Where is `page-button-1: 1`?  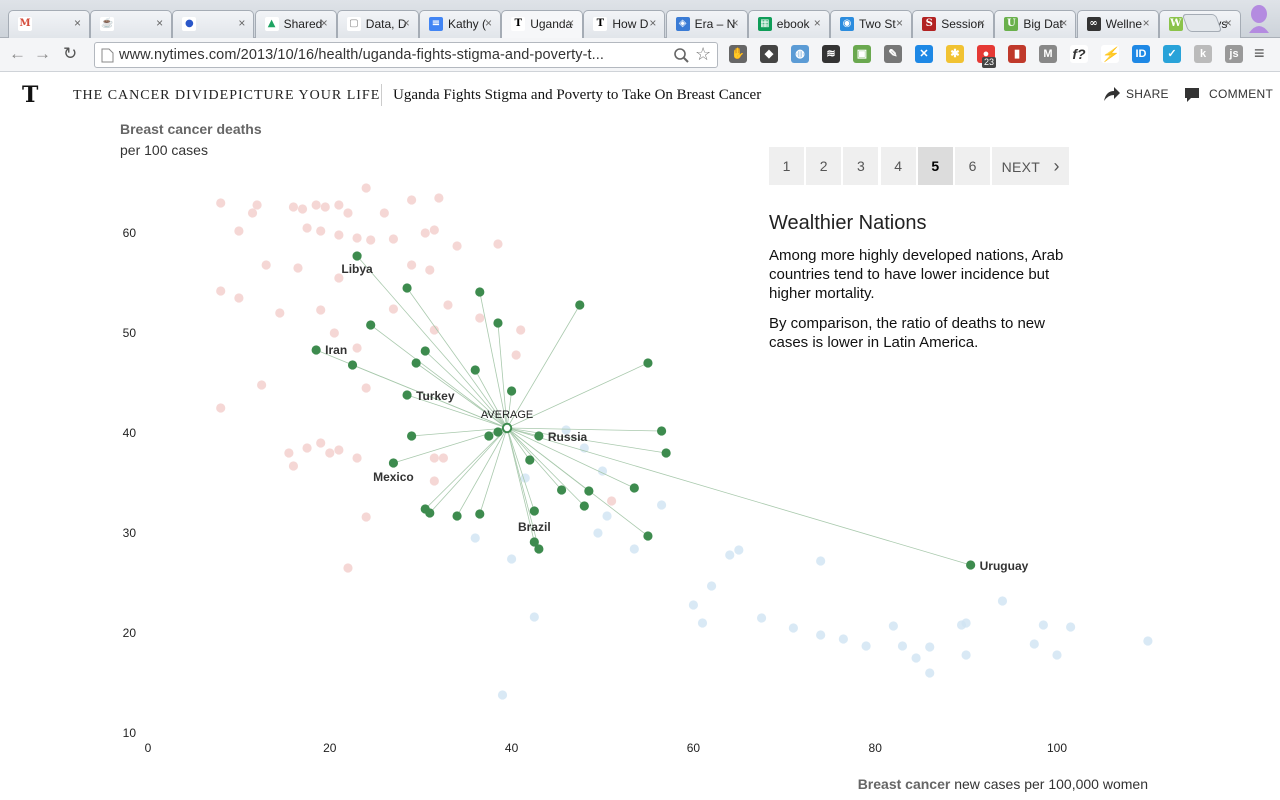
page-button-1: 1 is located at coordinates (786, 166).